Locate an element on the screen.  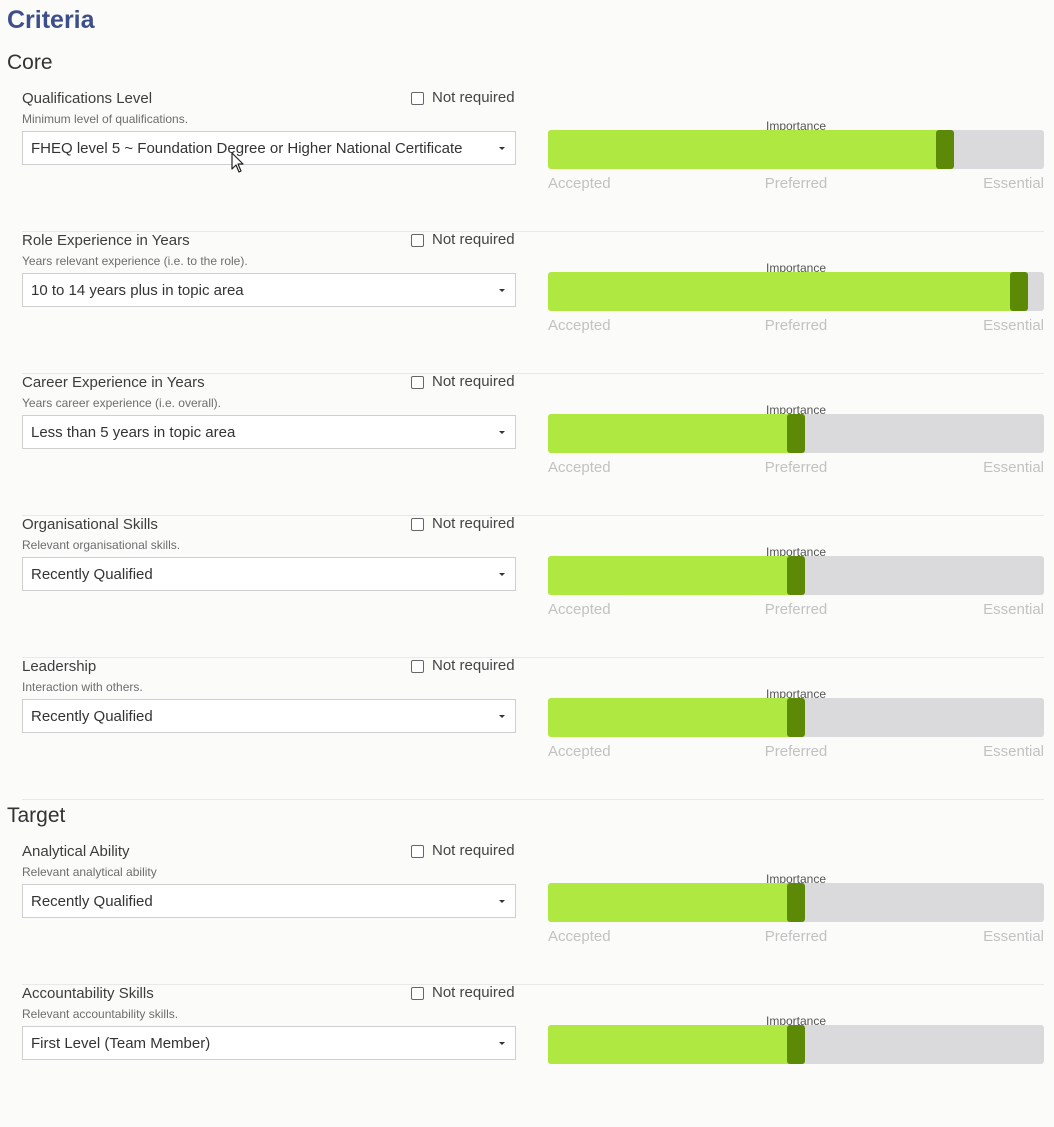
criterion-label: Qualifications Level is located at coordinates (87, 98).